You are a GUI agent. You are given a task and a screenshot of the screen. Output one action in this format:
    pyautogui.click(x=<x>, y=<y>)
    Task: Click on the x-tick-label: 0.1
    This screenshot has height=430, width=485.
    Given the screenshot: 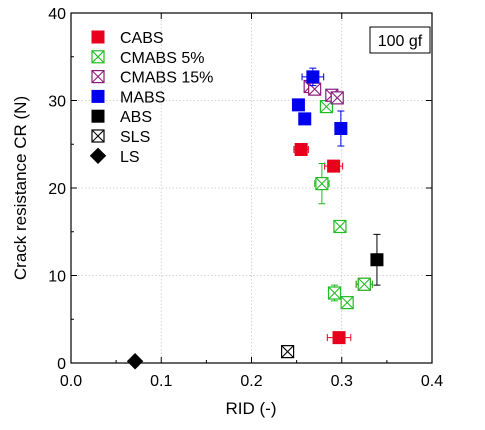 What is the action you would take?
    pyautogui.click(x=161, y=381)
    